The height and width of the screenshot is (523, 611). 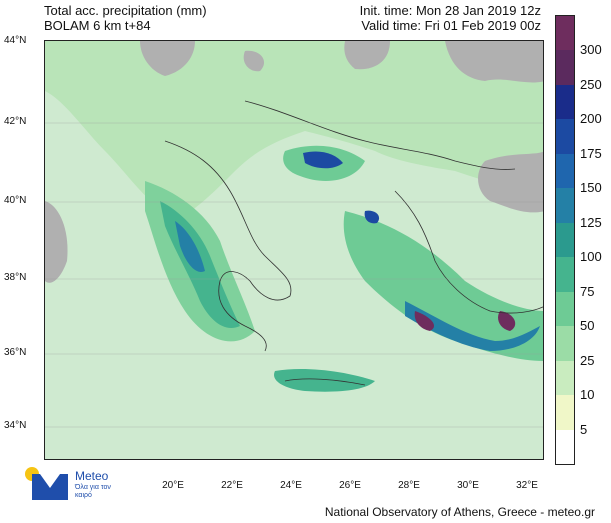 I want to click on lat-label-34: 34°N, so click(x=15, y=425).